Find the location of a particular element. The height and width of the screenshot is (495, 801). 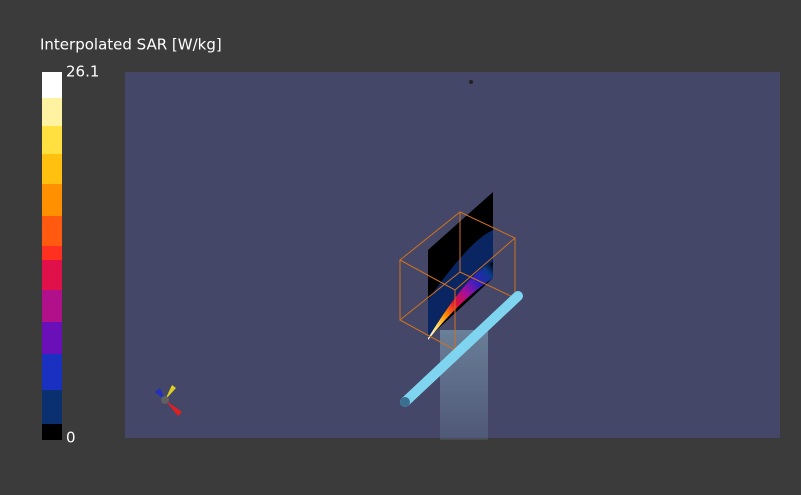

colorbar-min: 0 is located at coordinates (71, 438).